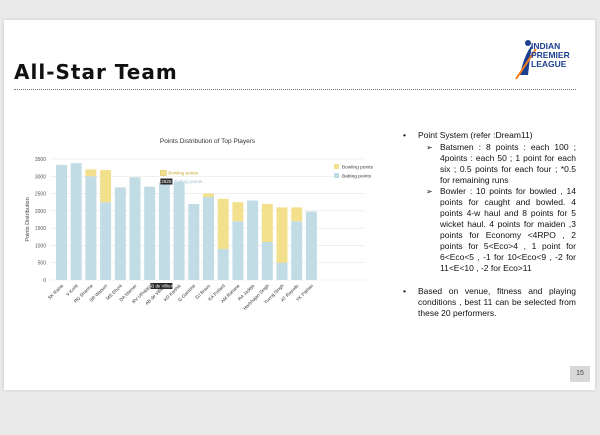 The image size is (600, 435). What do you see at coordinates (40, 160) in the screenshot?
I see `y-tick-label: 3500` at bounding box center [40, 160].